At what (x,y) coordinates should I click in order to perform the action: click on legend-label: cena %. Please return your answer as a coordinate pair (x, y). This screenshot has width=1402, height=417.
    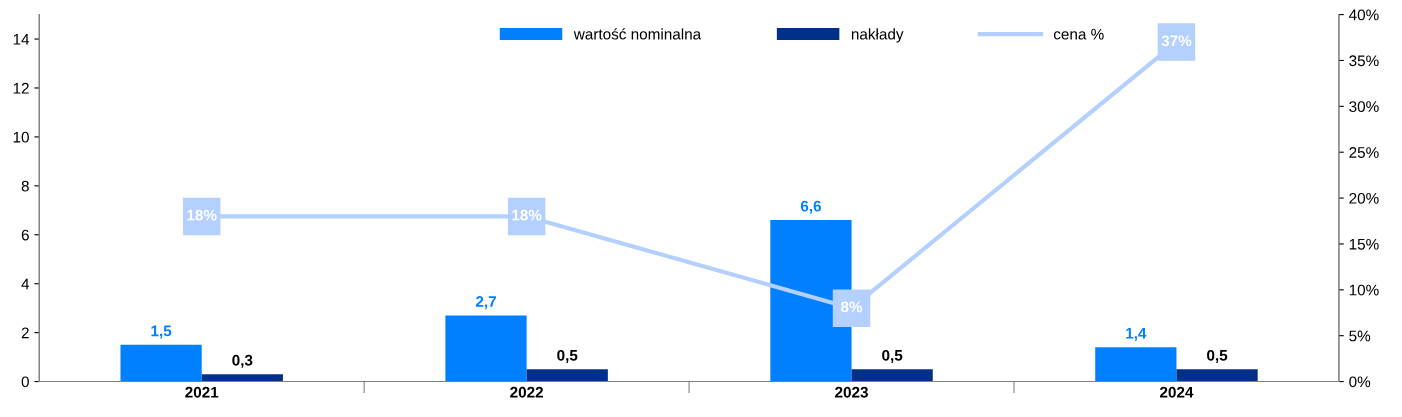
    Looking at the image, I should click on (1078, 34).